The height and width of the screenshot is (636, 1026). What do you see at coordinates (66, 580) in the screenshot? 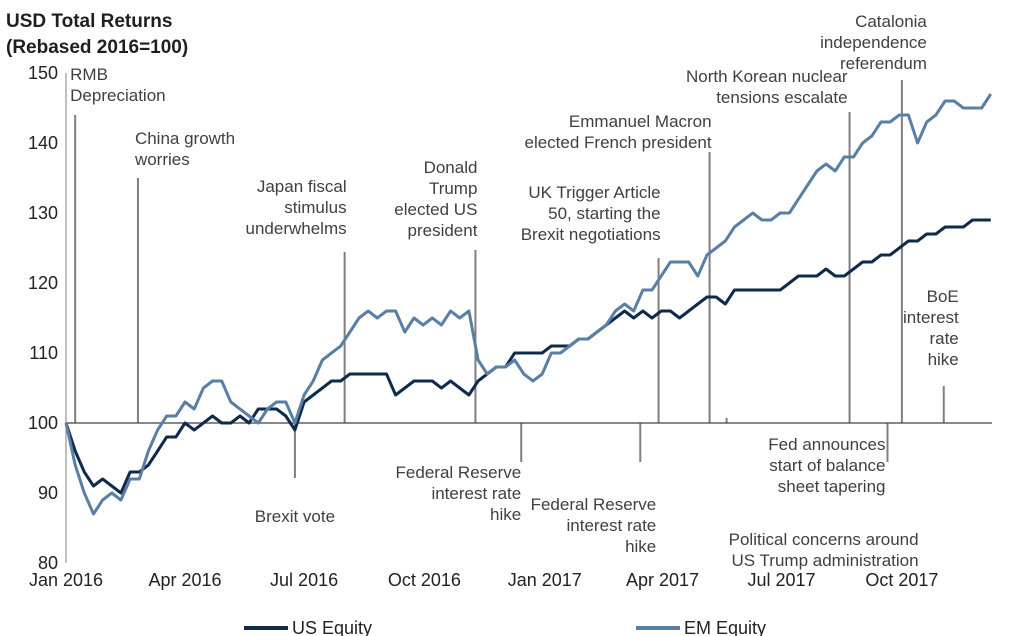
I see `x-tick-label: Jan 2016` at bounding box center [66, 580].